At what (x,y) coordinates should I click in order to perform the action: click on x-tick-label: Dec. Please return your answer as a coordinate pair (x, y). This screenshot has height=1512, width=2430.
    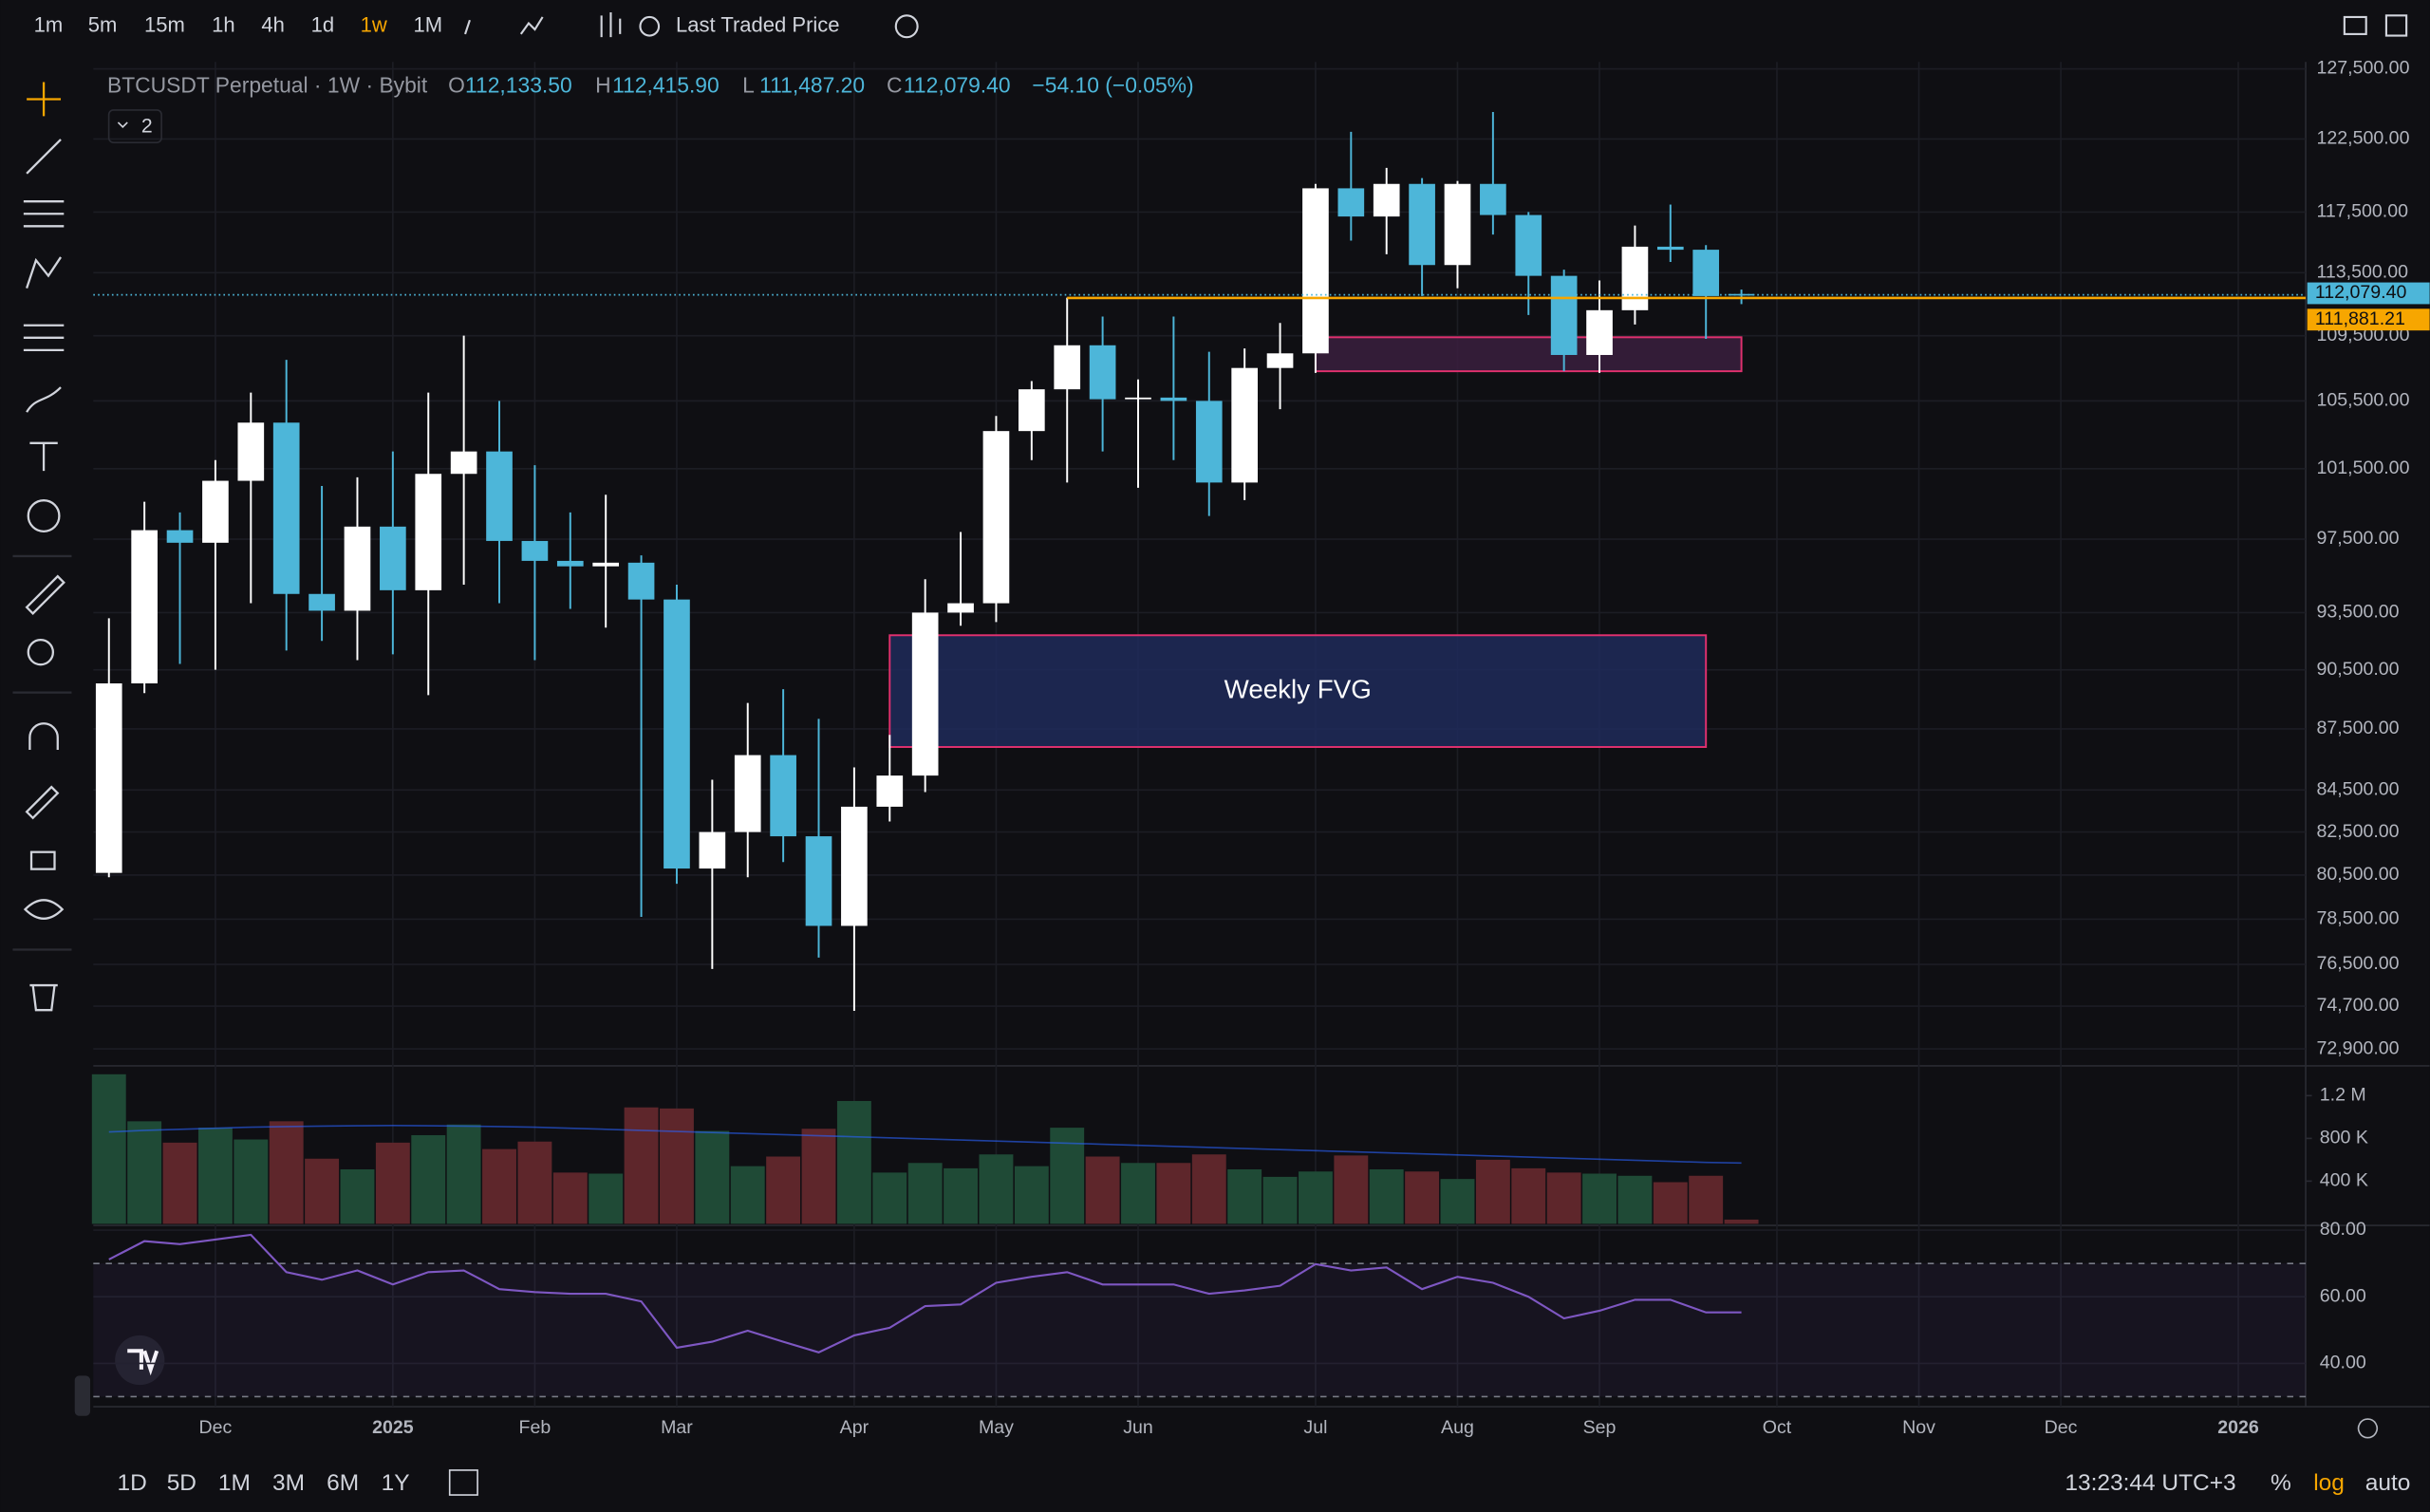
    Looking at the image, I should click on (2061, 1427).